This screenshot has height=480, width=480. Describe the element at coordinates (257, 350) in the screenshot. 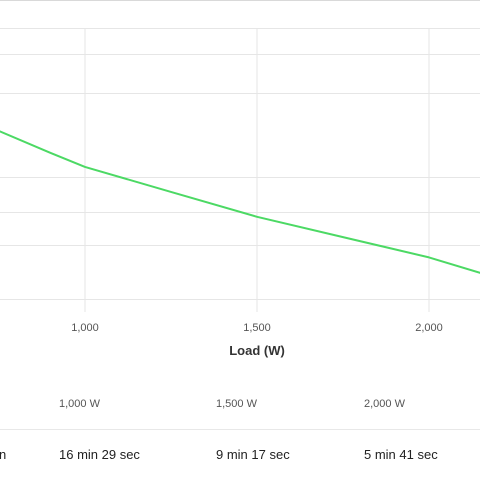

I see `x-axis-title: Load (W)` at that location.